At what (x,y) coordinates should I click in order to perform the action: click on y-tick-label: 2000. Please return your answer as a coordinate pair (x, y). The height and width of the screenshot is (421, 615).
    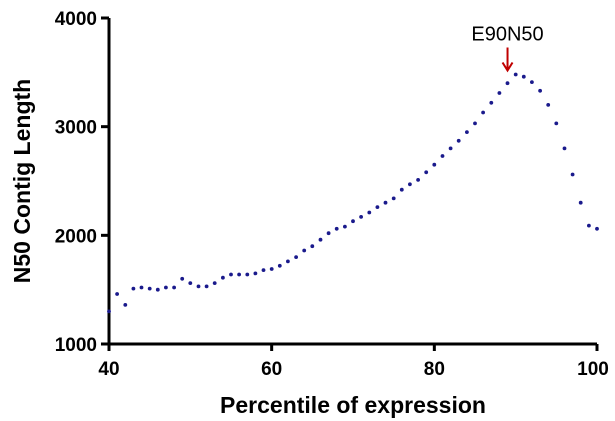
    Looking at the image, I should click on (76, 236).